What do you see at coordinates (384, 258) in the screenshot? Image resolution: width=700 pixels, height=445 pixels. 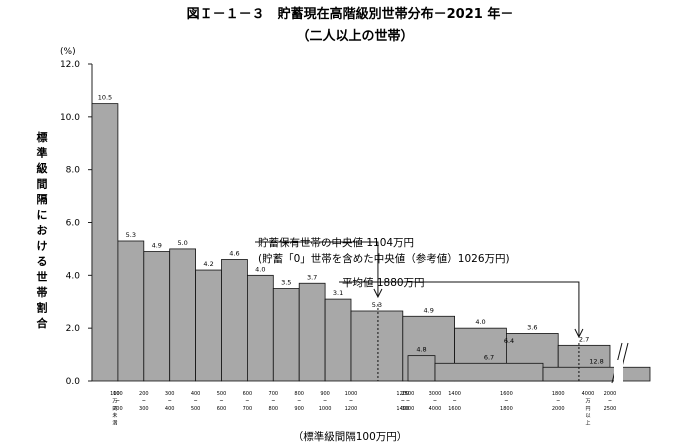 I see `median-reference-annotation: (貯蓄「0」世帯を含めた中央値（参考値）1026万円)` at bounding box center [384, 258].